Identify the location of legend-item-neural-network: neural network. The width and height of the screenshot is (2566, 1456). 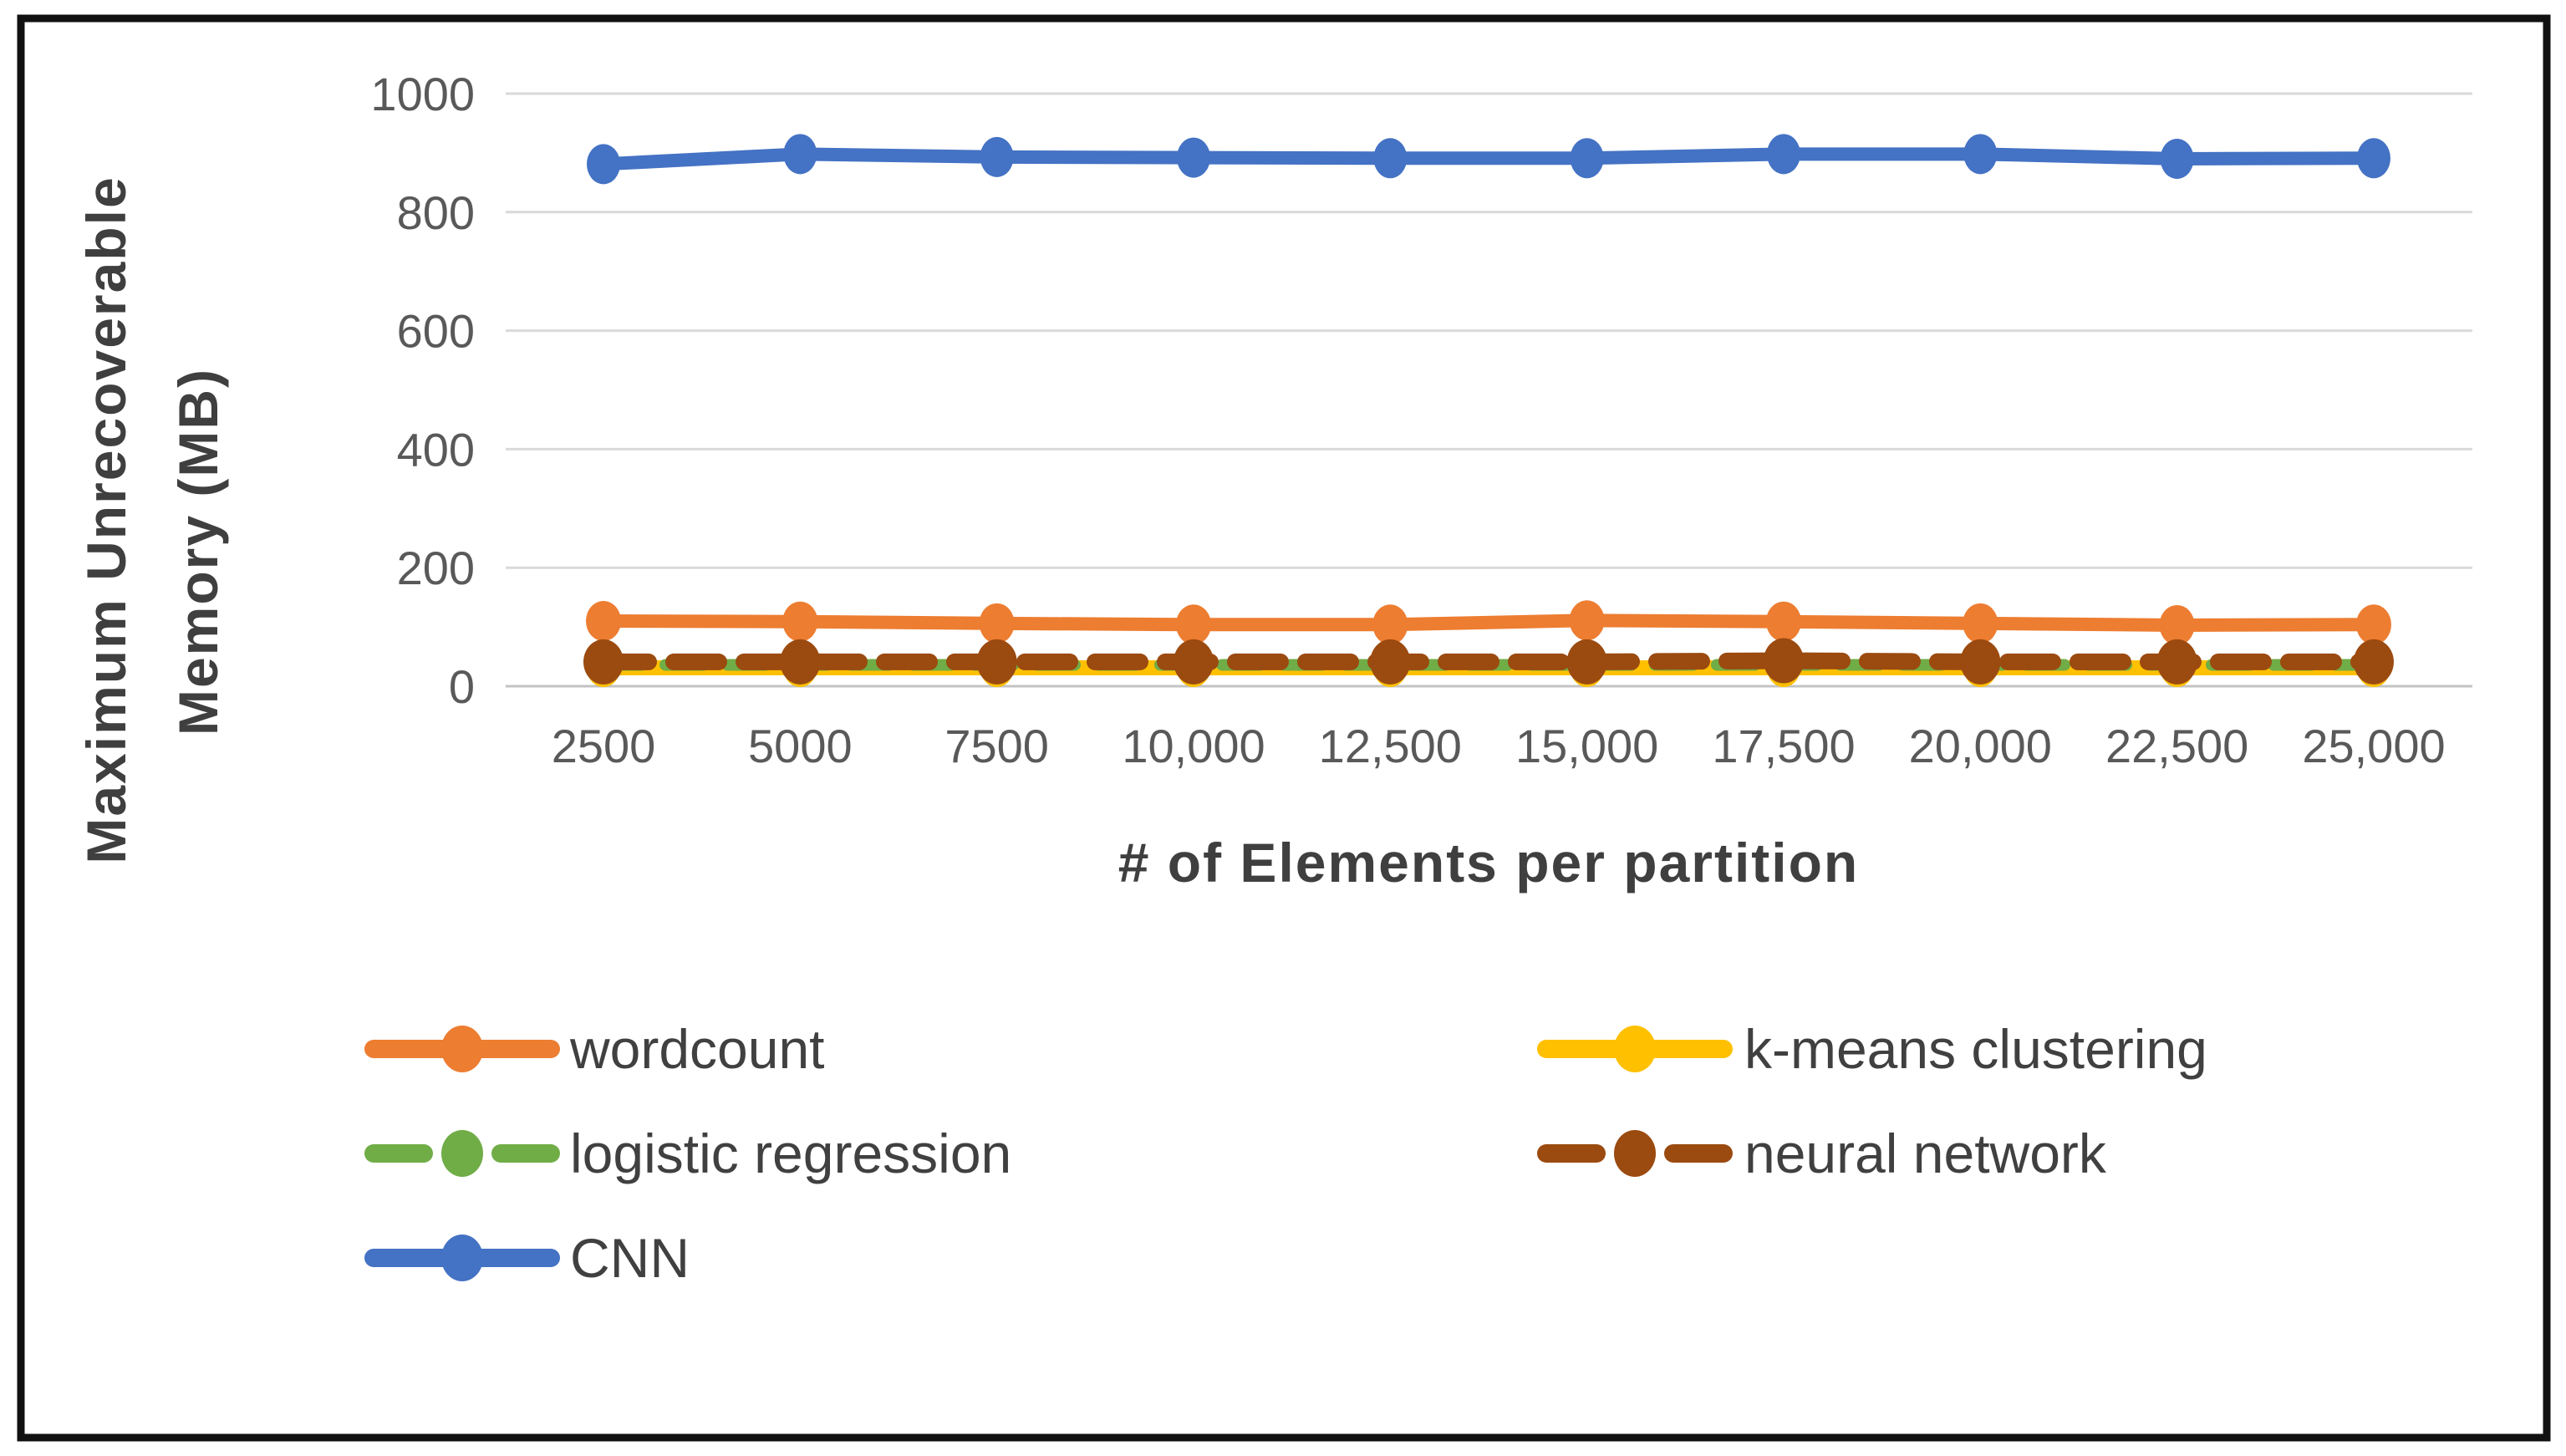
(1822, 1153).